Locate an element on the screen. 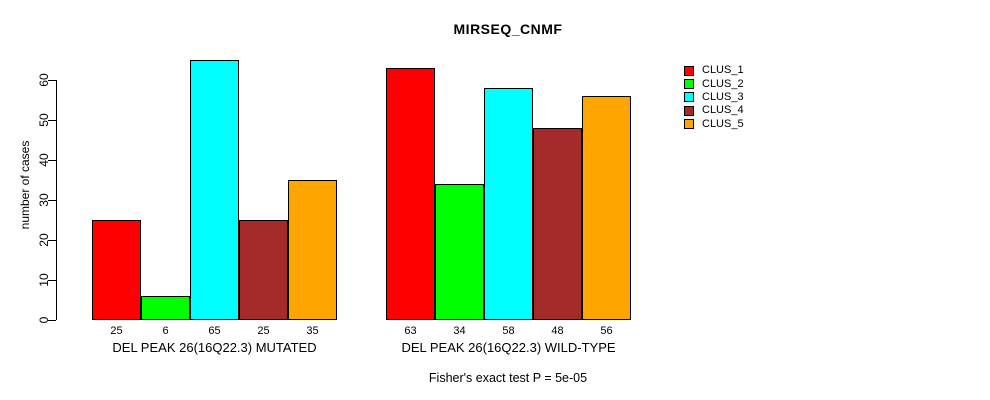 Image resolution: width=990 pixels, height=400 pixels. bar-clus_4-group2 is located at coordinates (557, 224).